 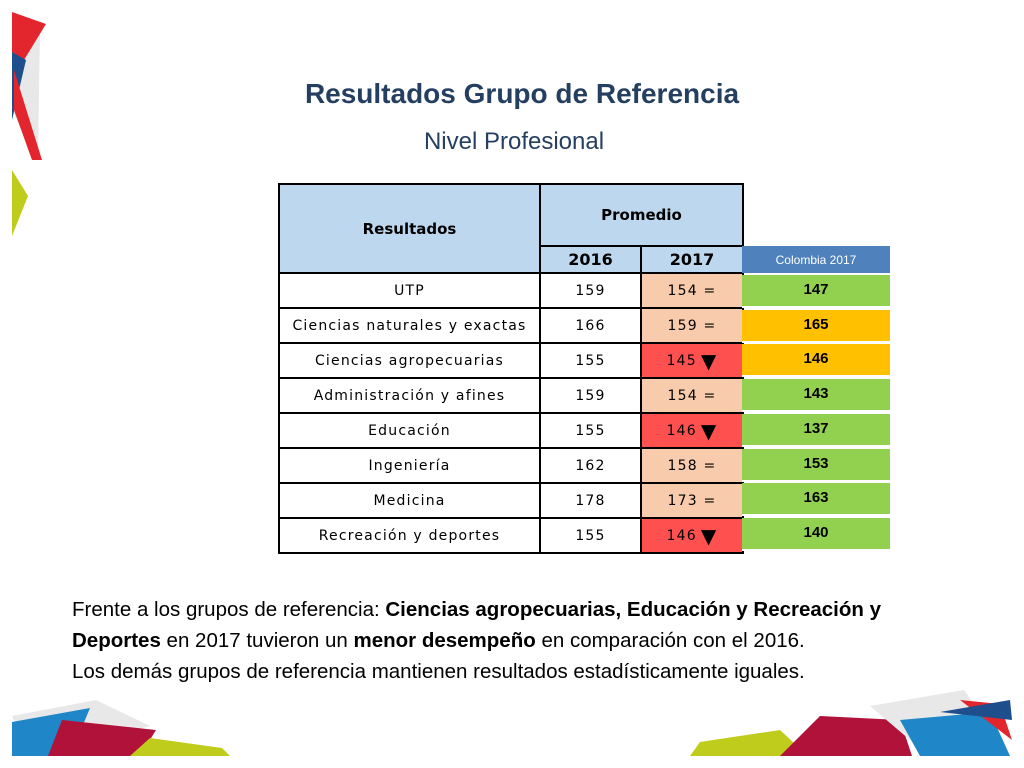 What do you see at coordinates (816, 360) in the screenshot?
I see `colombia-value: 146` at bounding box center [816, 360].